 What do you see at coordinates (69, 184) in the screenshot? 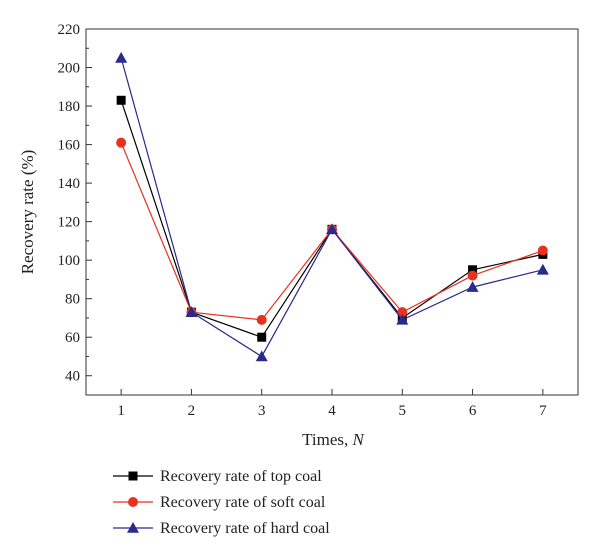
I see `y-tick-label-140: 140` at bounding box center [69, 184].